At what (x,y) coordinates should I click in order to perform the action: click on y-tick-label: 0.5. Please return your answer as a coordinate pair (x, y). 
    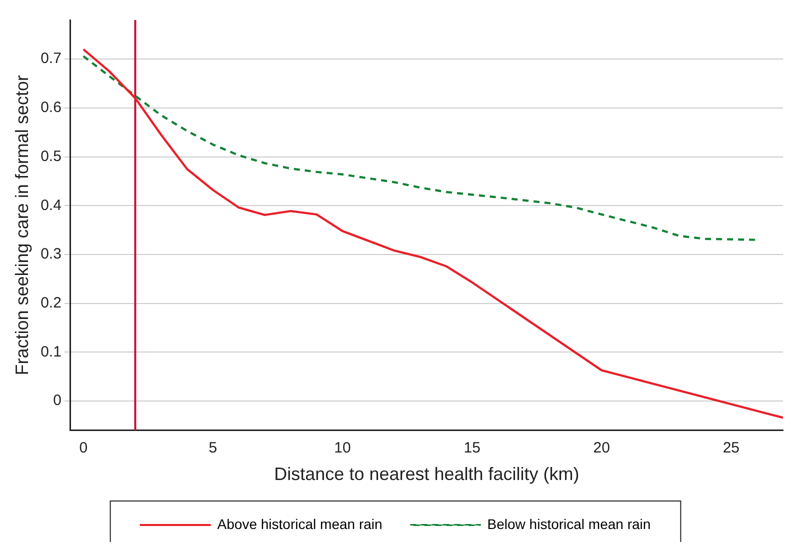
    Looking at the image, I should click on (51, 156).